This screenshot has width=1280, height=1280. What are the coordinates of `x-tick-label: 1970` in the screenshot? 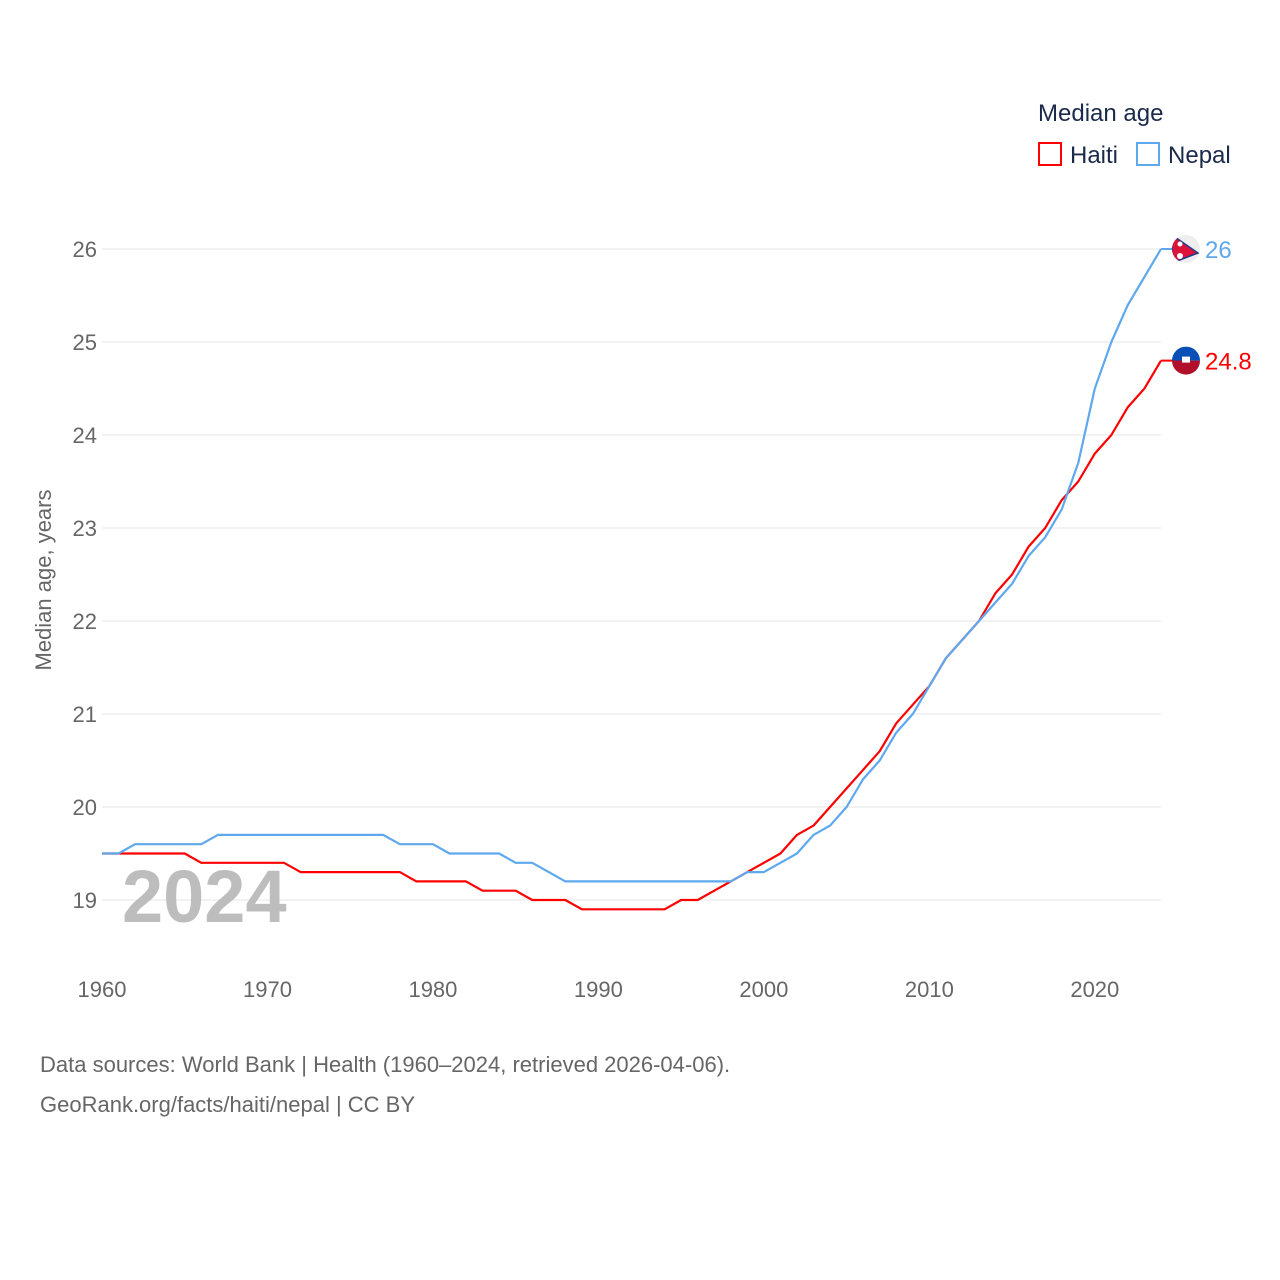 It's located at (267, 989).